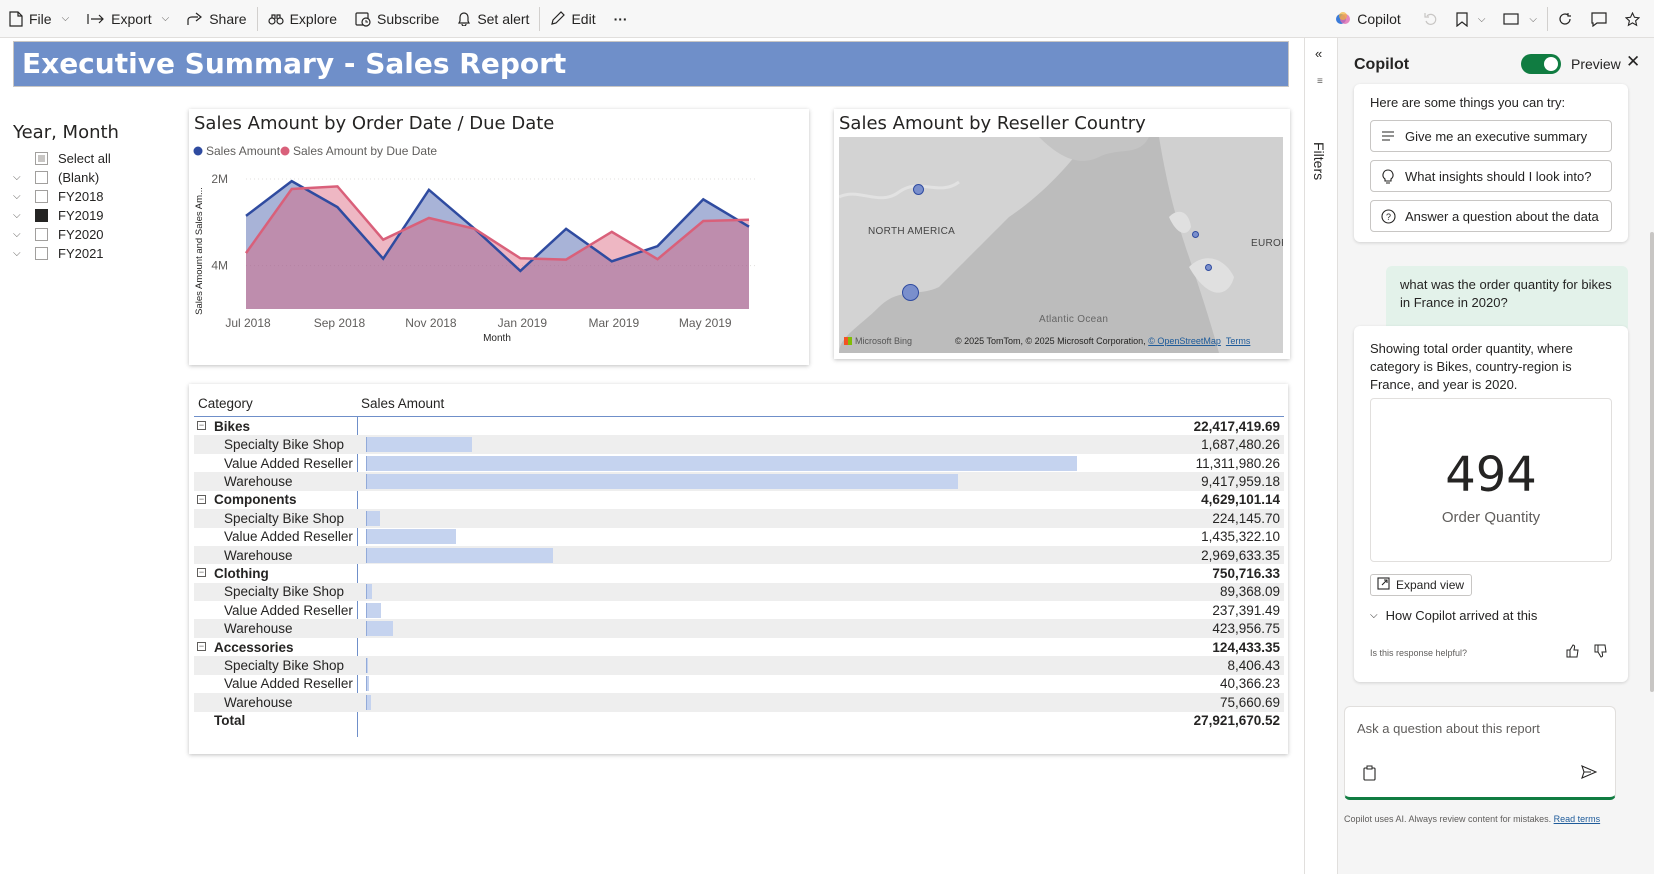  Describe the element at coordinates (1565, 19) in the screenshot. I see `refresh-button` at that location.